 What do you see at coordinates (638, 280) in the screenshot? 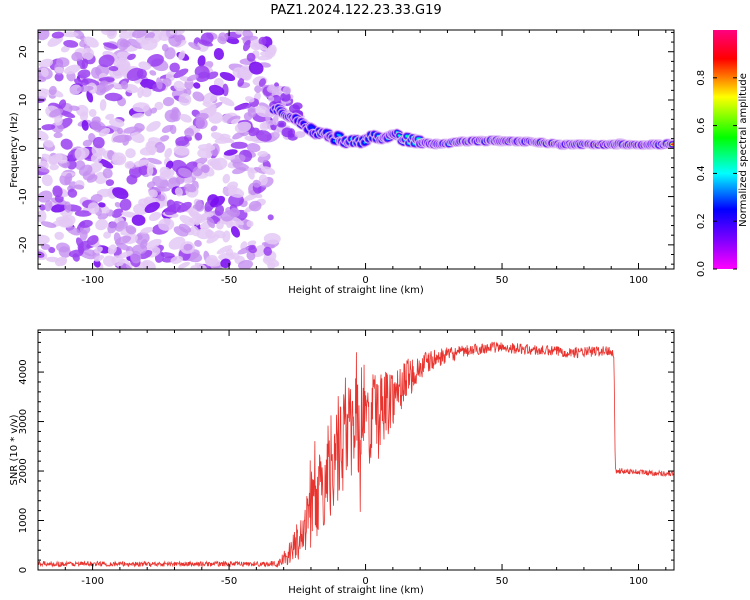
I see `spectrogram-x-tick-label: 100` at bounding box center [638, 280].